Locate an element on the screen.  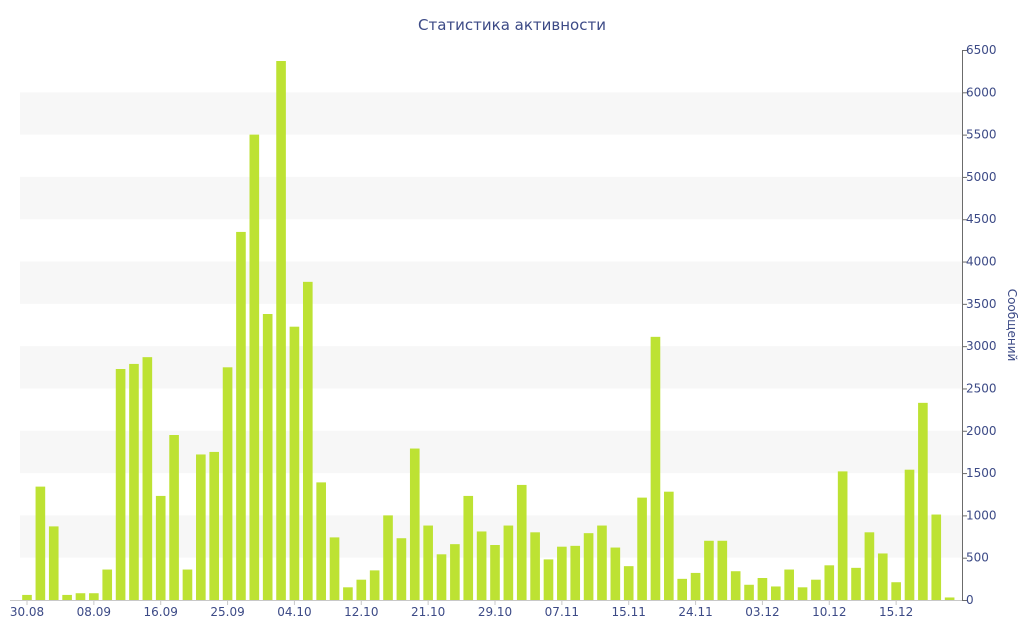
x-tick-label: 30.08 is located at coordinates (27, 612).